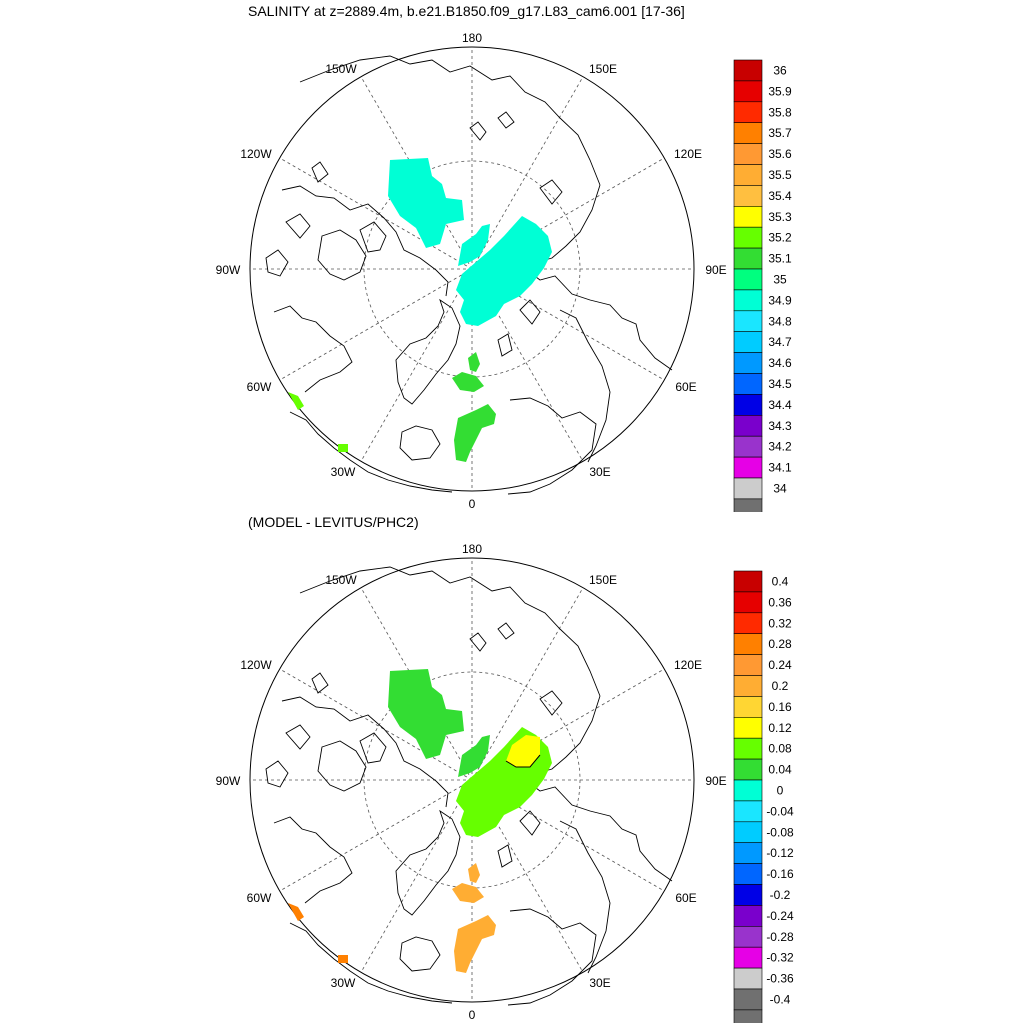 This screenshot has width=1024, height=1024. What do you see at coordinates (780, 707) in the screenshot?
I see `colorbar-label: 0.16` at bounding box center [780, 707].